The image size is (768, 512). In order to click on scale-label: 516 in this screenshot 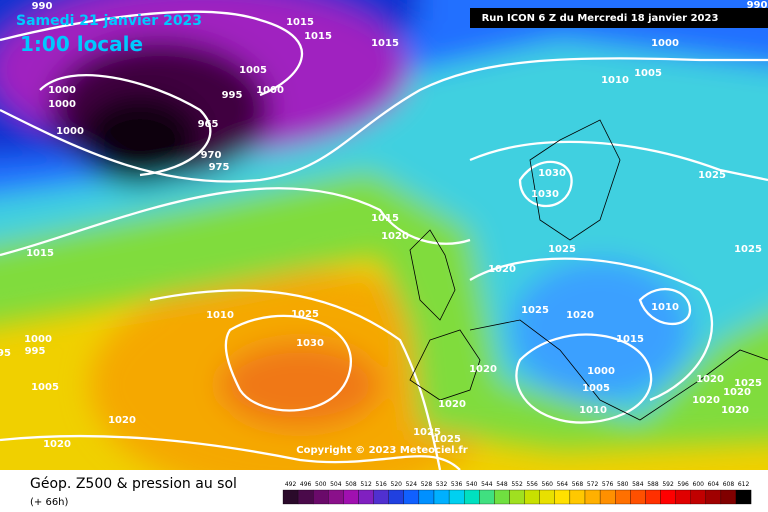, I will do `click(381, 484)`.